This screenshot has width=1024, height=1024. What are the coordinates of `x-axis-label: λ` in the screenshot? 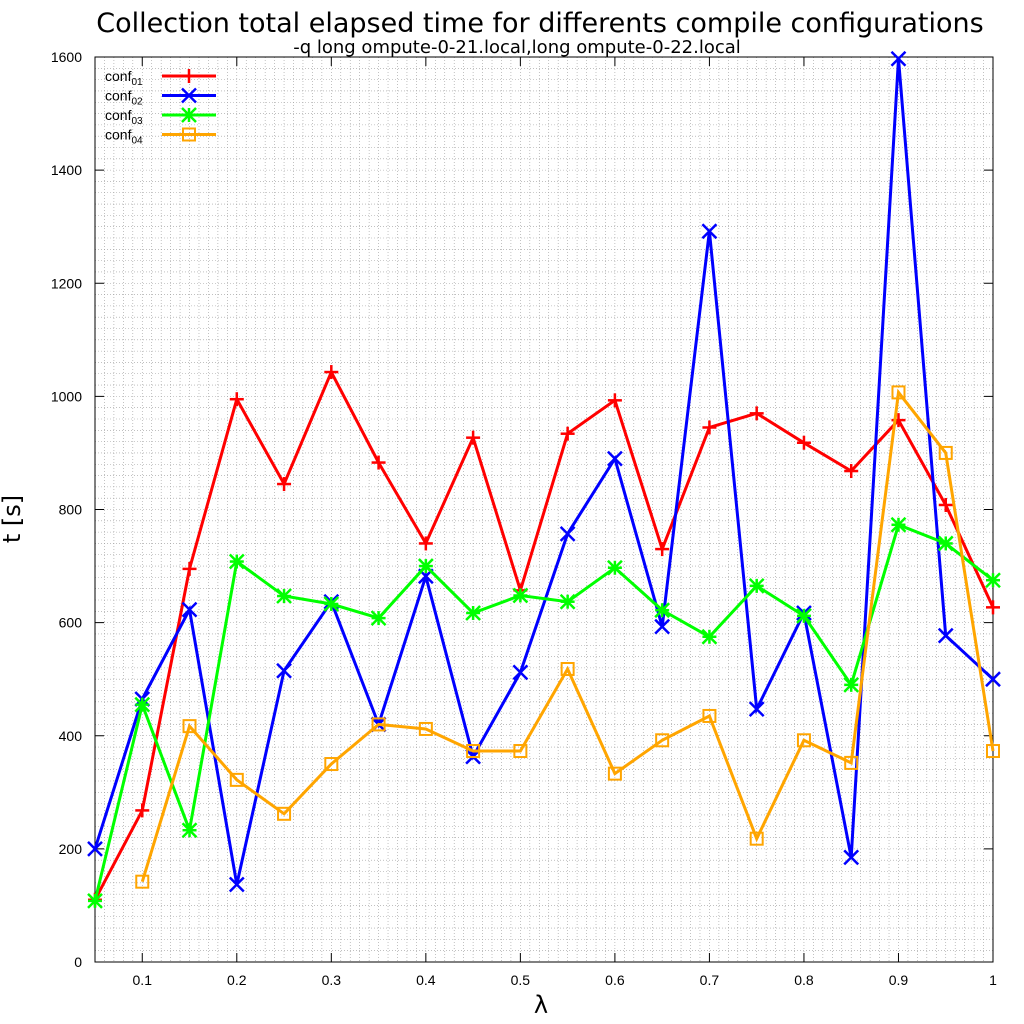 It's located at (541, 1005).